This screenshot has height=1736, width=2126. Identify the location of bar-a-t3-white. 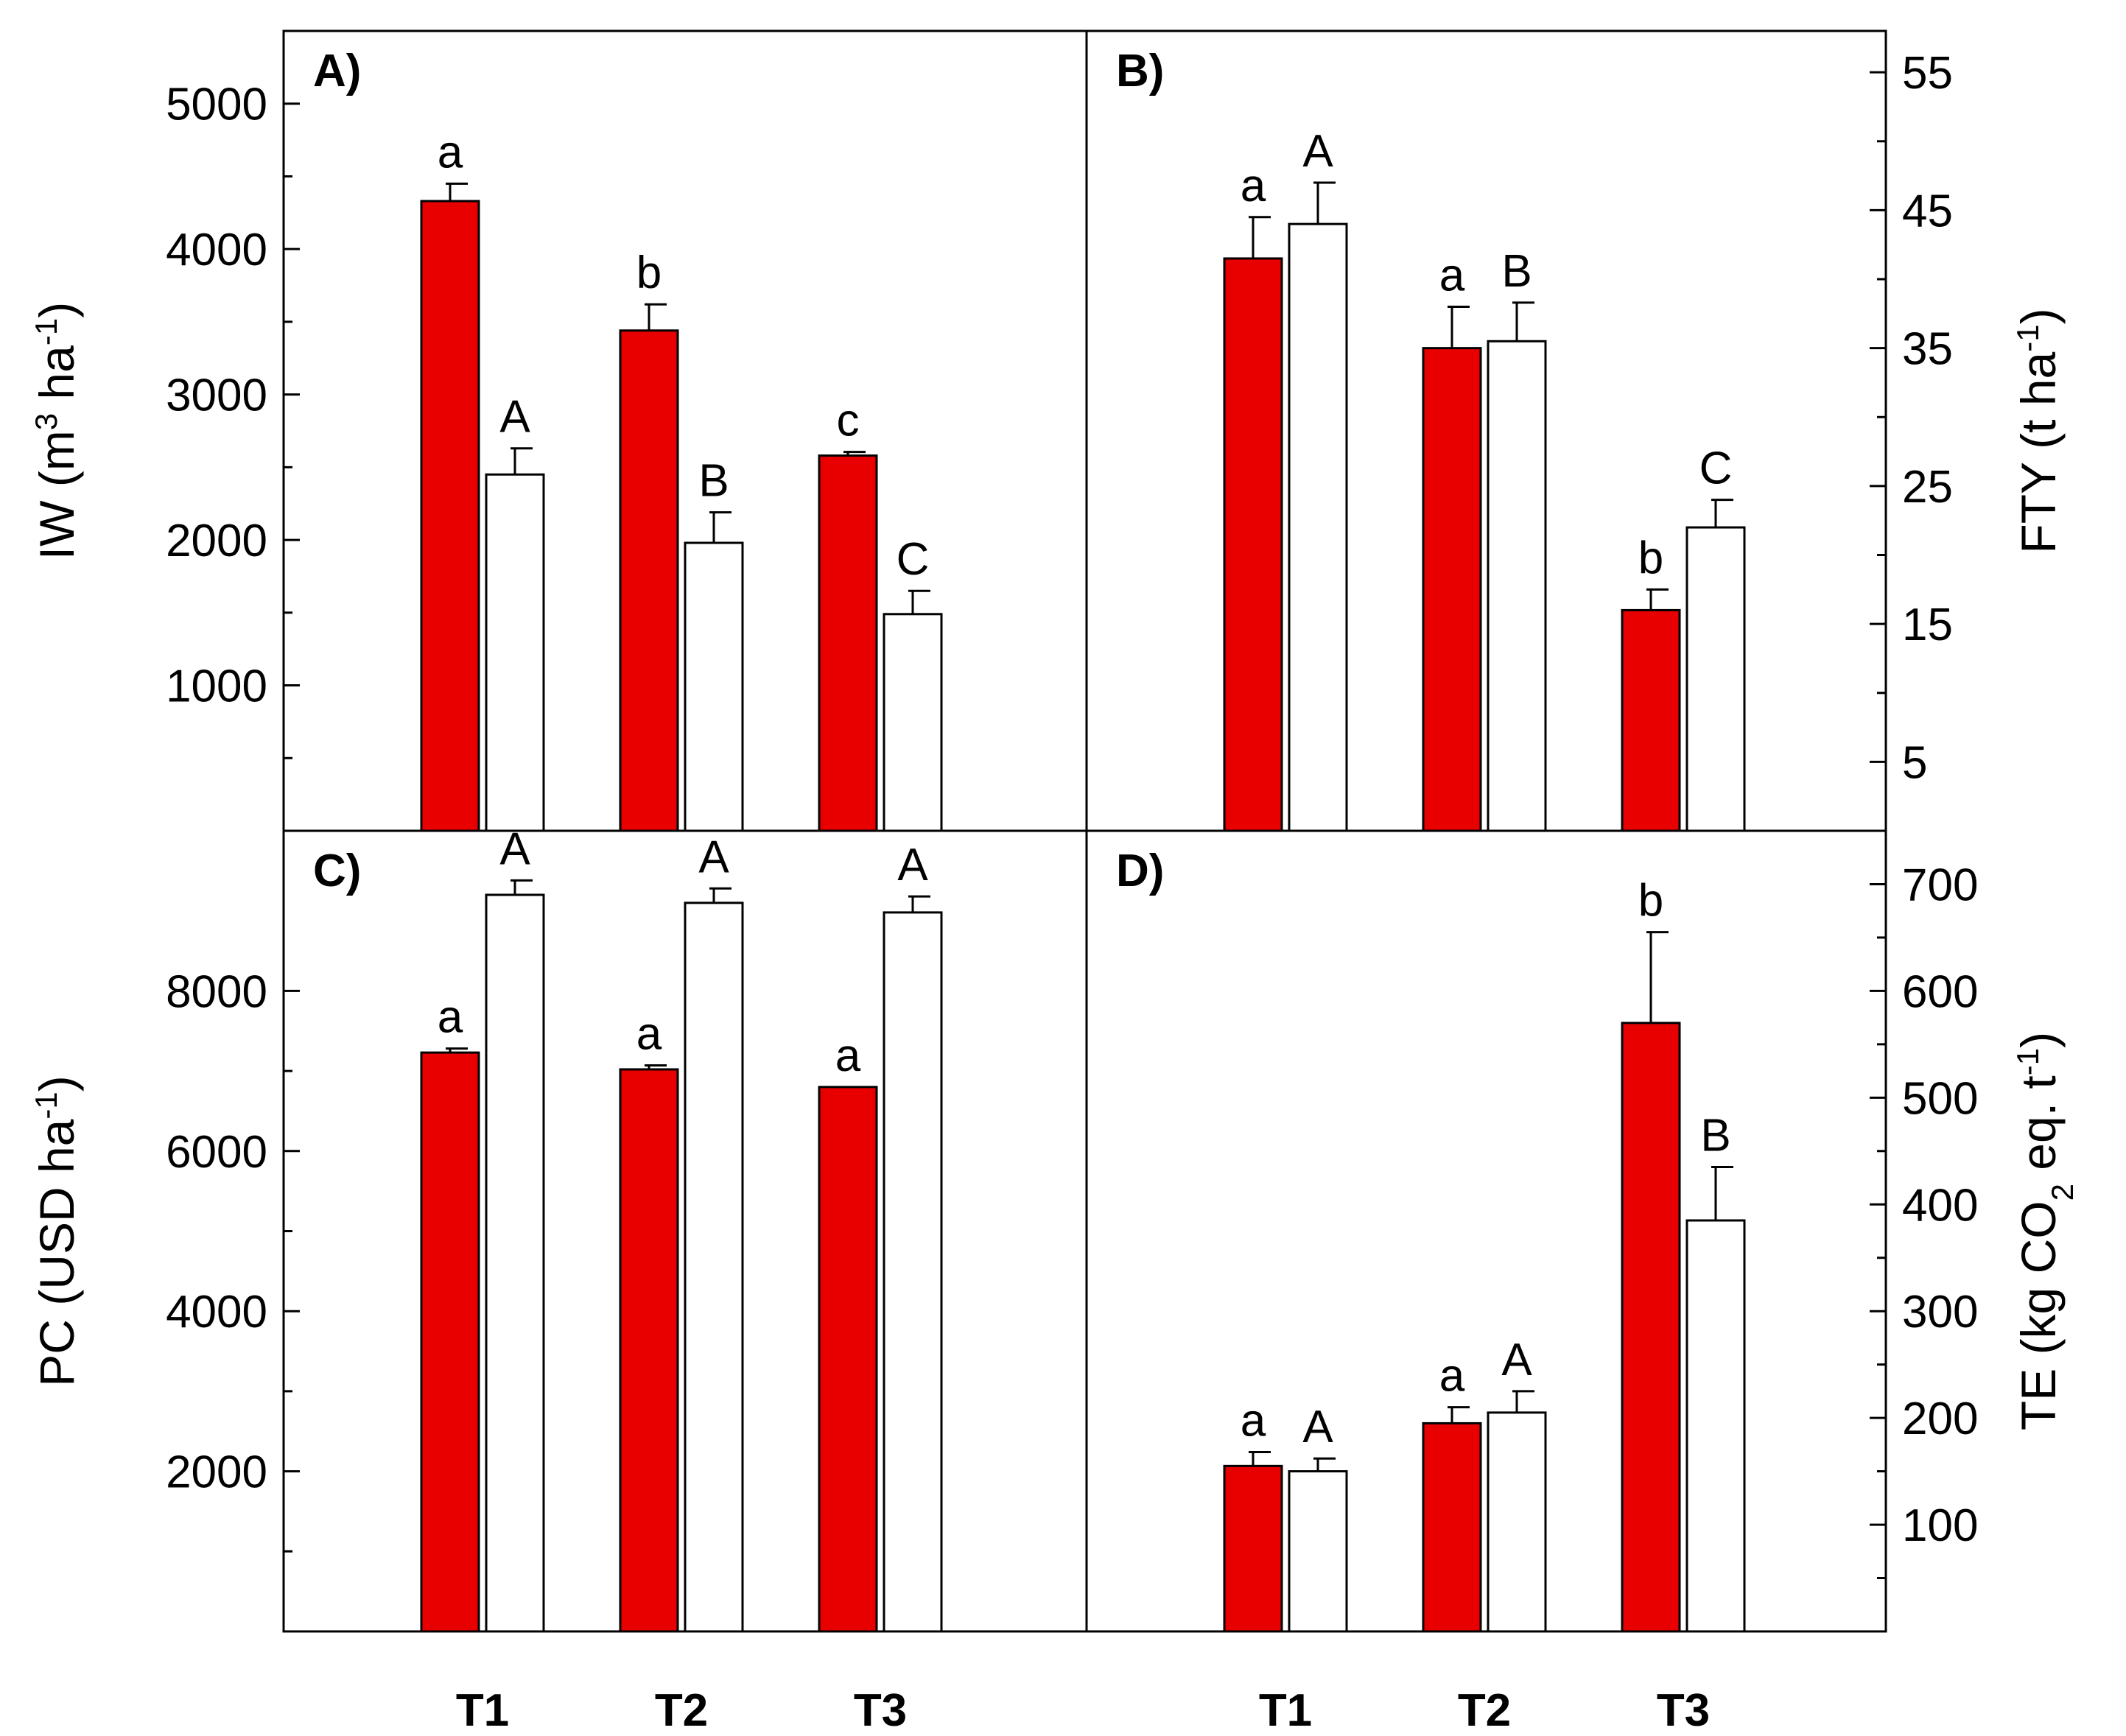
(913, 722).